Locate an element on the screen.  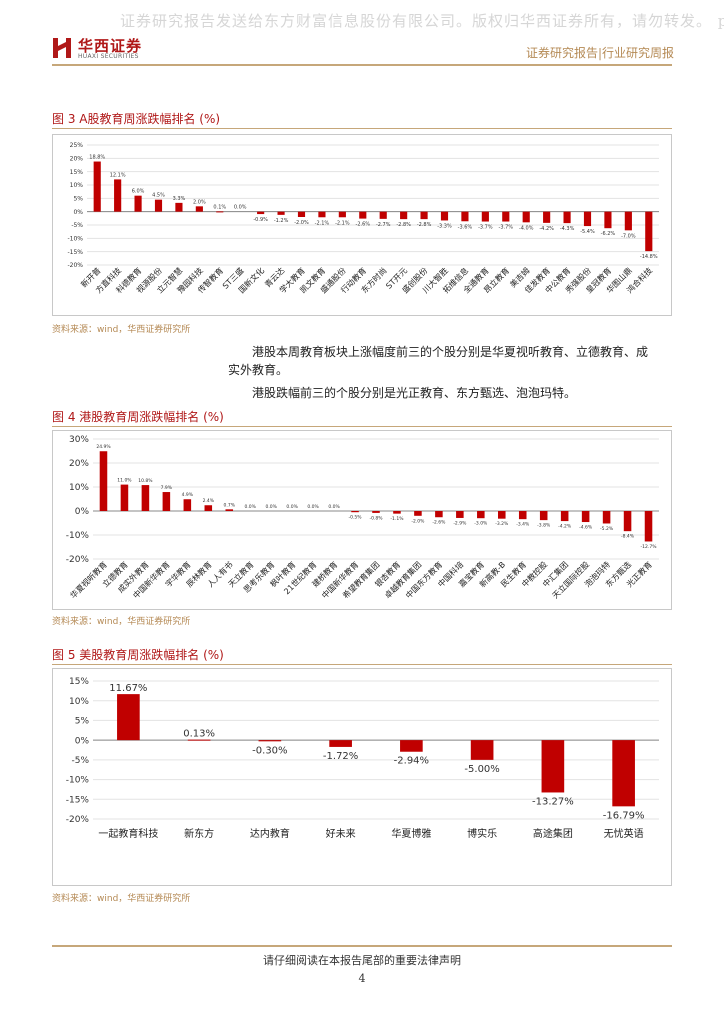
data-label: -7.0% is located at coordinates (628, 236).